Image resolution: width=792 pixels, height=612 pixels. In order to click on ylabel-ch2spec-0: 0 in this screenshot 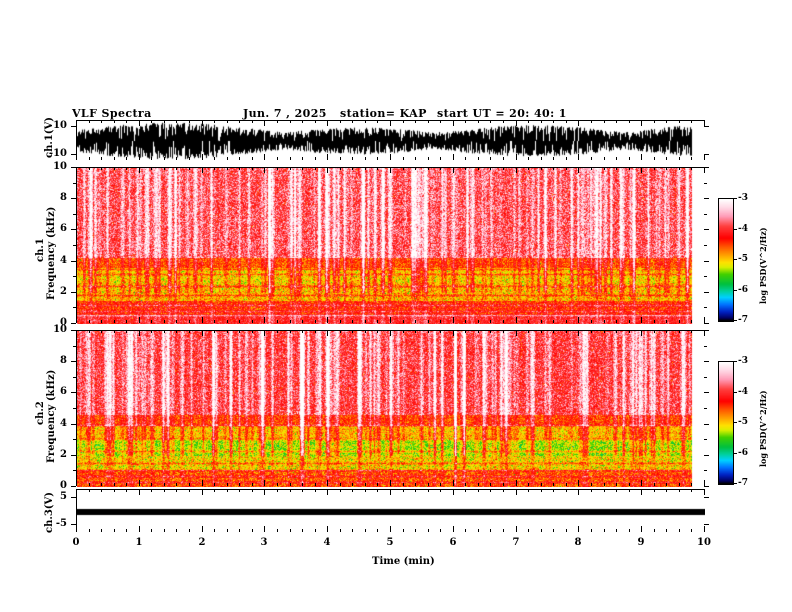, I will do `click(63, 485)`.